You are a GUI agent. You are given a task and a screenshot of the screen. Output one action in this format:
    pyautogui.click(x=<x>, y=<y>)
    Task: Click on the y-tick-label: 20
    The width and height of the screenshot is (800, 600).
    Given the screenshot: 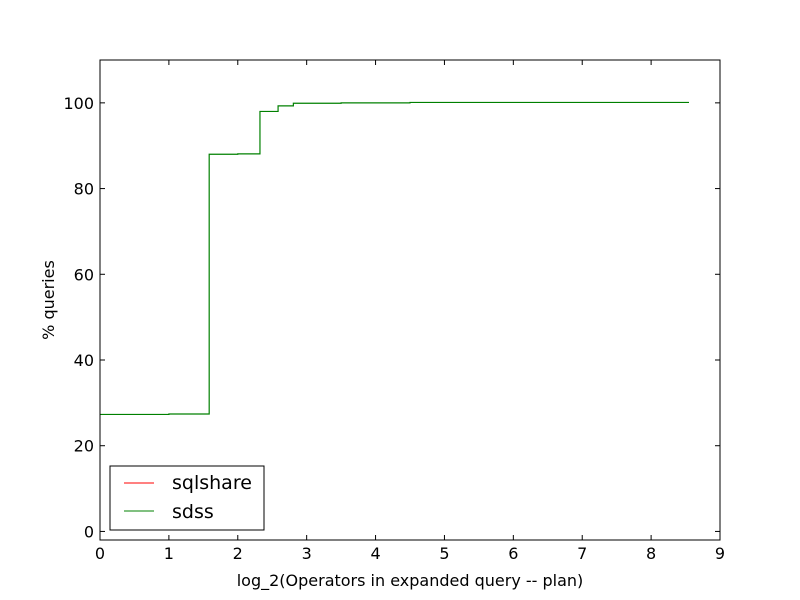 What is the action you would take?
    pyautogui.click(x=84, y=446)
    